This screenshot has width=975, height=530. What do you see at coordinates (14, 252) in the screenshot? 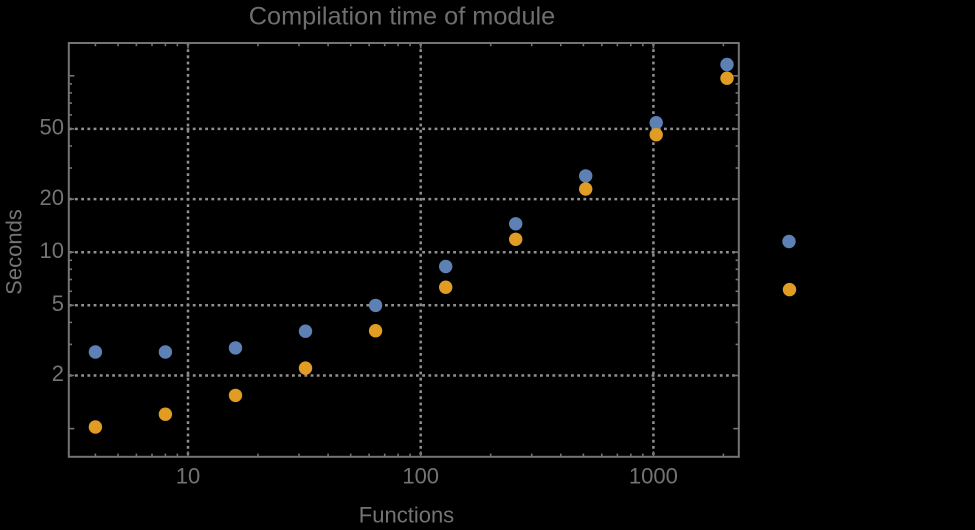
I see `svg-text: Seconds` at bounding box center [14, 252].